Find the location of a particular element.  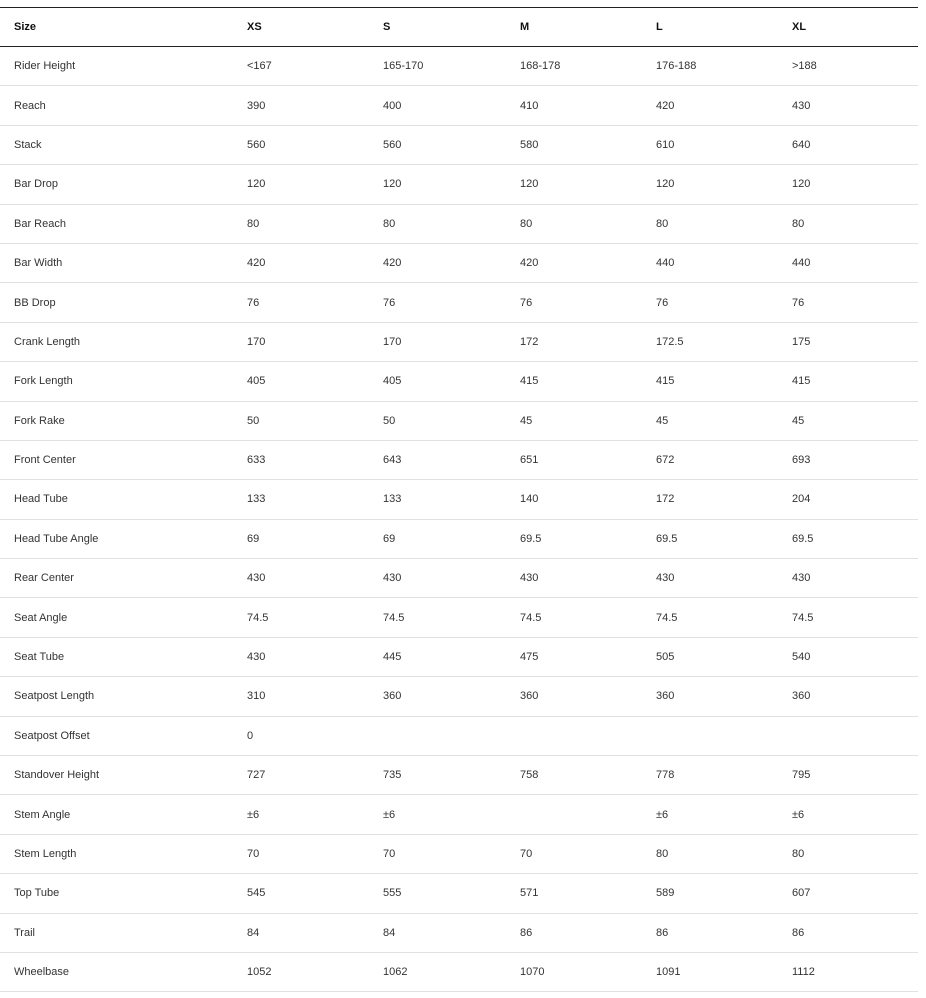

row-label: Seatpost Offset is located at coordinates (116, 736).